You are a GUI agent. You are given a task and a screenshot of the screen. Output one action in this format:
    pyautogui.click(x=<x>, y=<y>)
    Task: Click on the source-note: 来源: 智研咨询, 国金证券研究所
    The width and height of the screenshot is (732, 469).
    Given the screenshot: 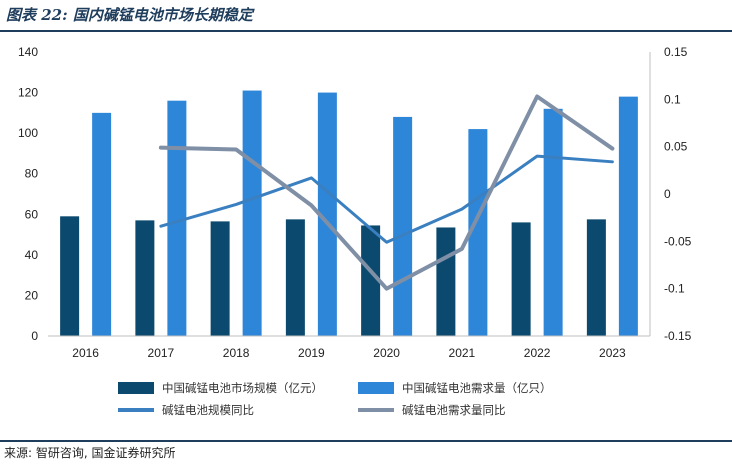 What is the action you would take?
    pyautogui.click(x=90, y=453)
    